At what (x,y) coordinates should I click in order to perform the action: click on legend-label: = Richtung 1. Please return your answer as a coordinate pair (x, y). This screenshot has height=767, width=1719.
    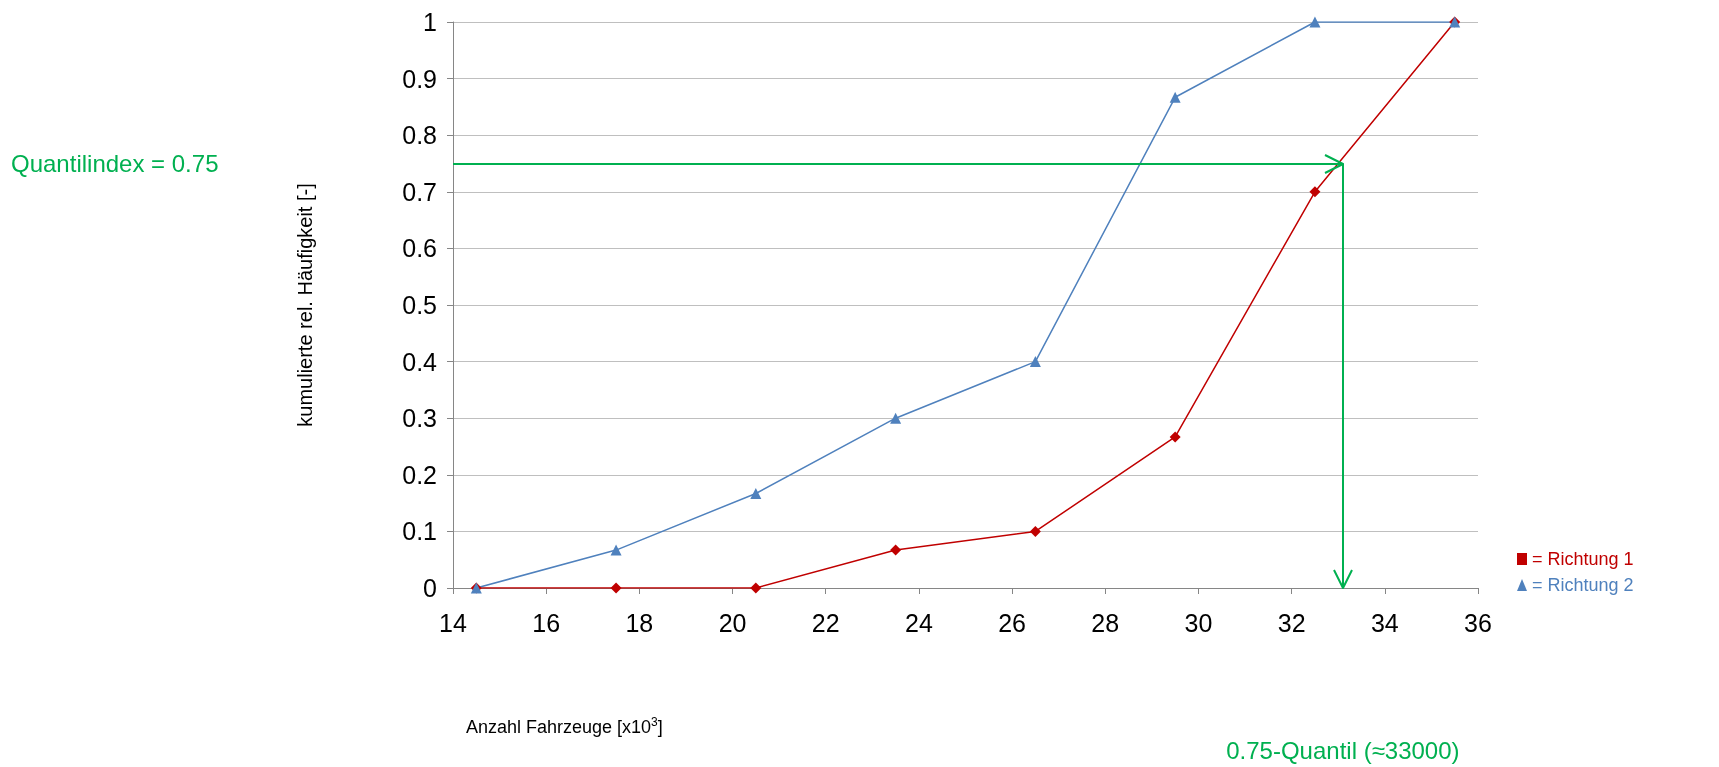
    Looking at the image, I should click on (1583, 559).